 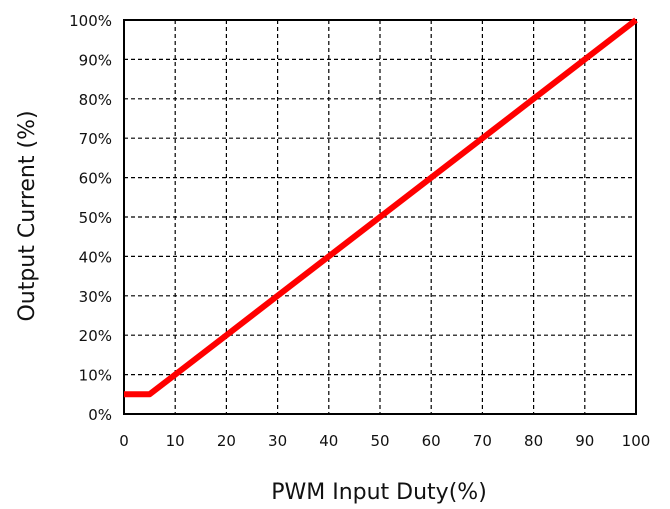 What do you see at coordinates (175, 441) in the screenshot?
I see `x-tick-label: 10` at bounding box center [175, 441].